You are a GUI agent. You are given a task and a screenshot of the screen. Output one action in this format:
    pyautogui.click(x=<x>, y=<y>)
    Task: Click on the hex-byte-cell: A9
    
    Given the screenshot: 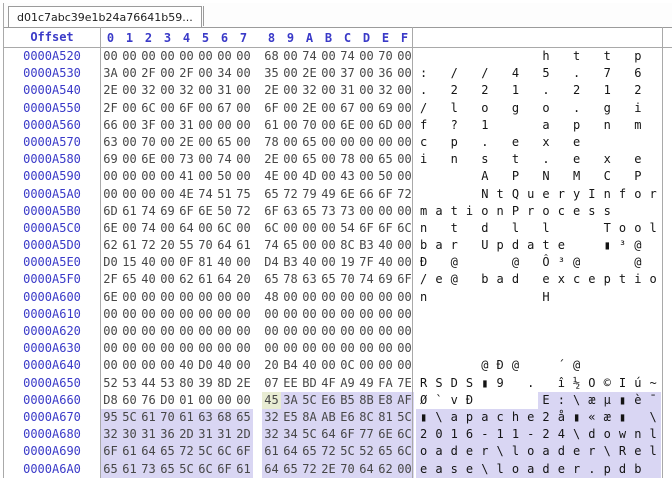 What is the action you would take?
    pyautogui.click(x=347, y=382)
    